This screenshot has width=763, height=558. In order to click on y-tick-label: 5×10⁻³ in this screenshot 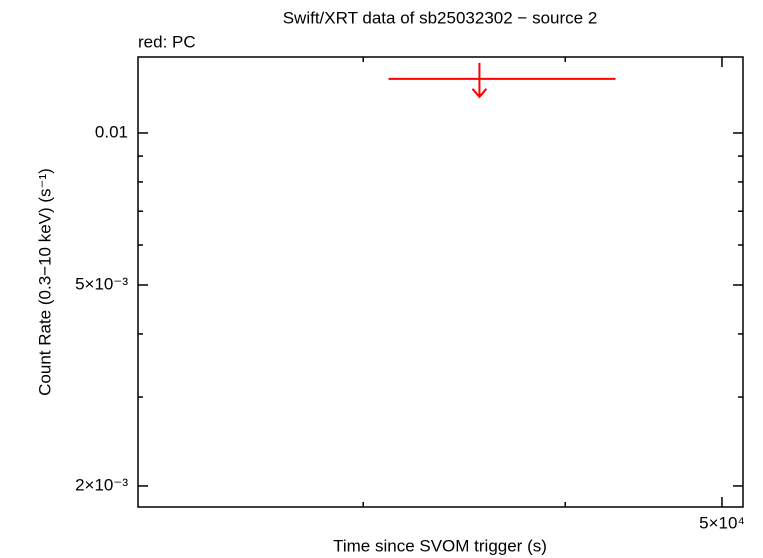, I will do `click(101, 283)`.